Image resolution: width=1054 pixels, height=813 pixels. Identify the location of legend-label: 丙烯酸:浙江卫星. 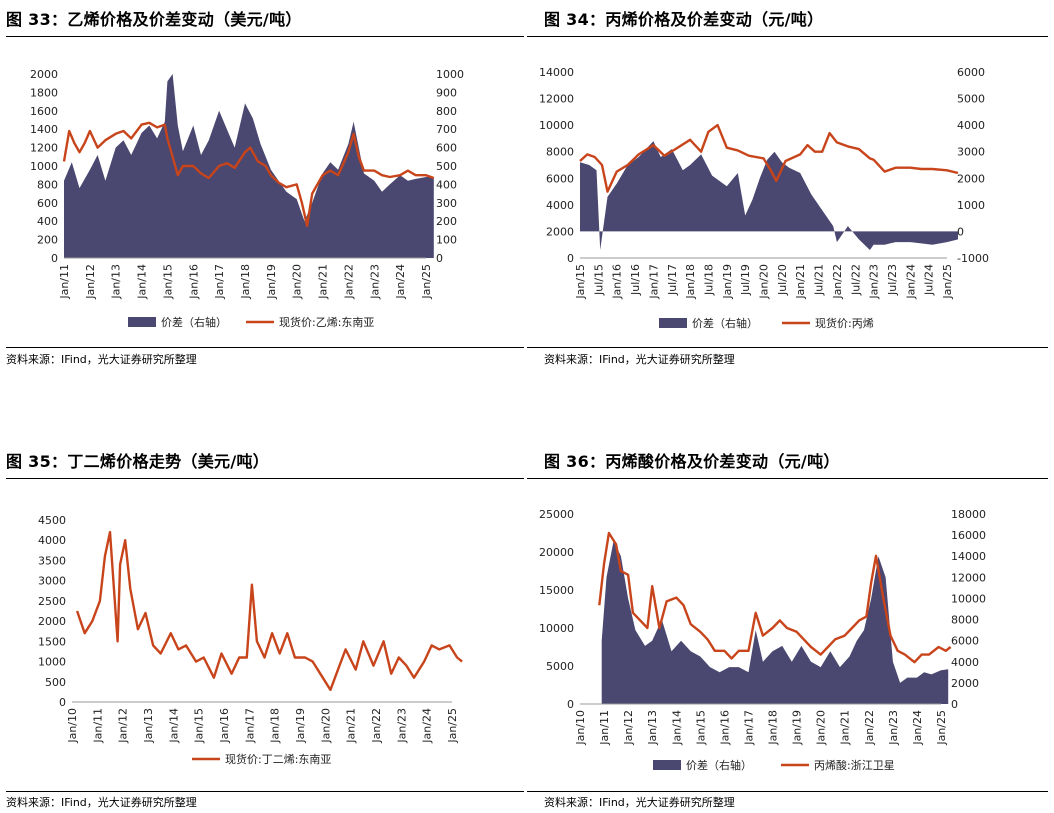
(854, 765).